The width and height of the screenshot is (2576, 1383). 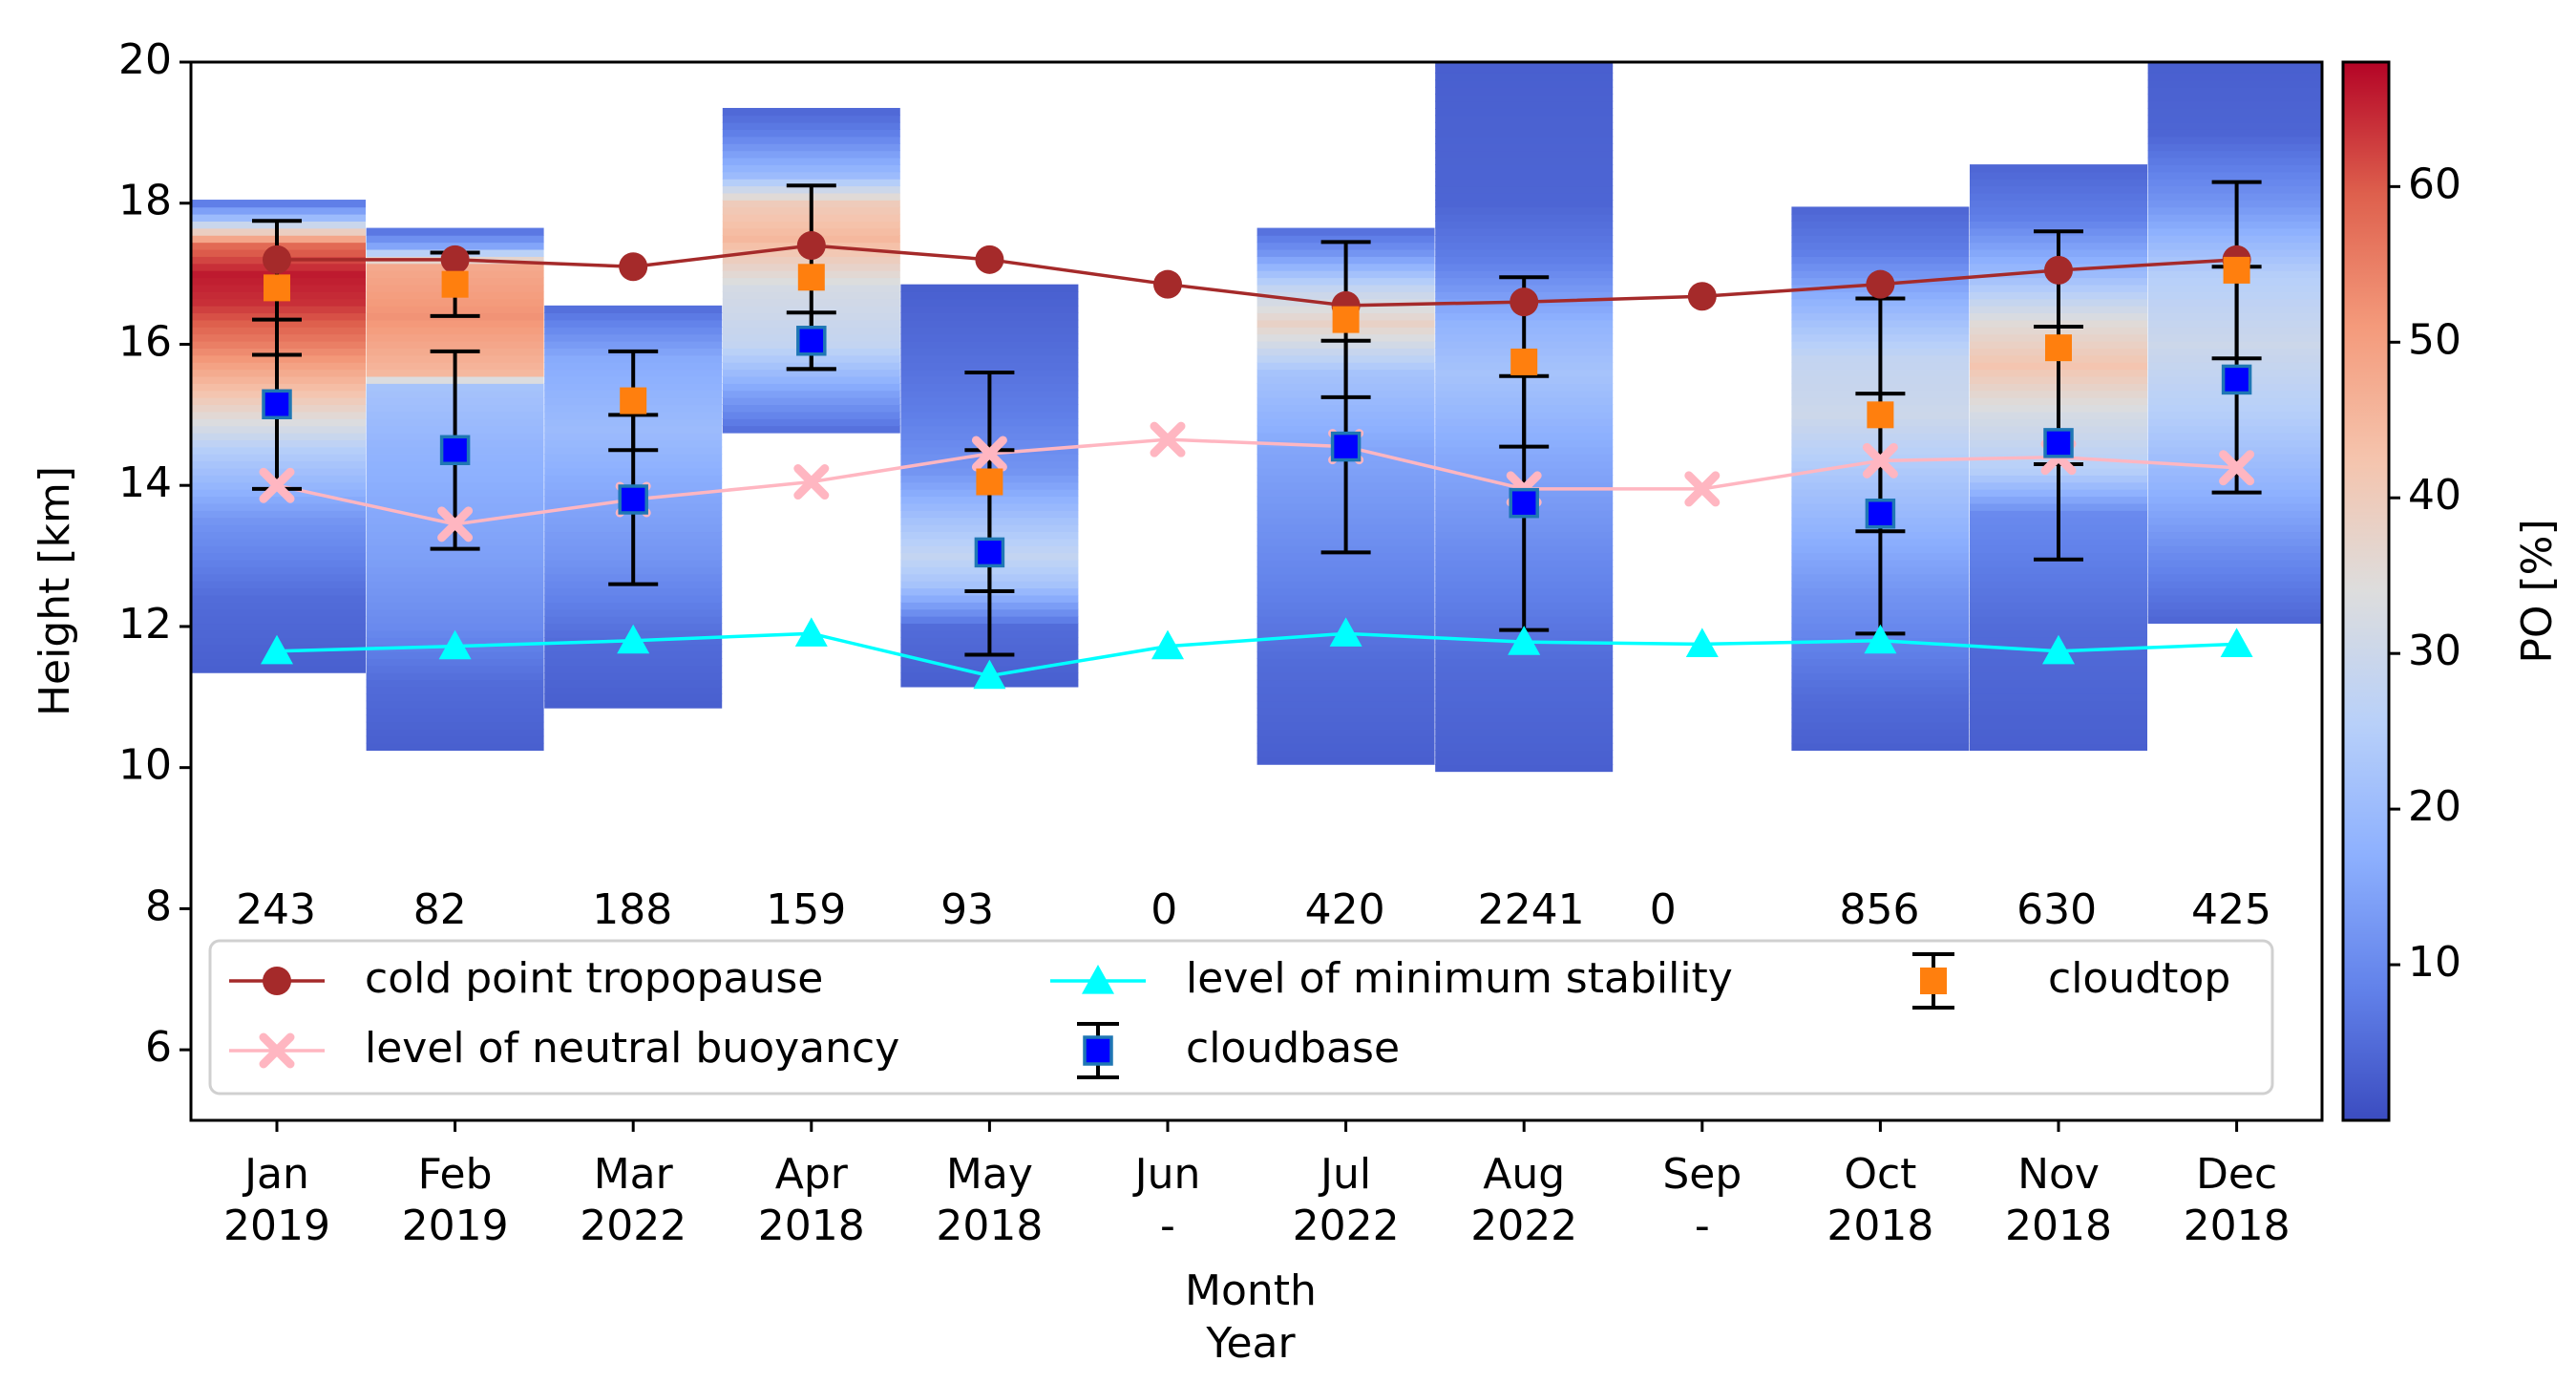 What do you see at coordinates (1345, 632) in the screenshot?
I see `point-level-of-minimum-stability` at bounding box center [1345, 632].